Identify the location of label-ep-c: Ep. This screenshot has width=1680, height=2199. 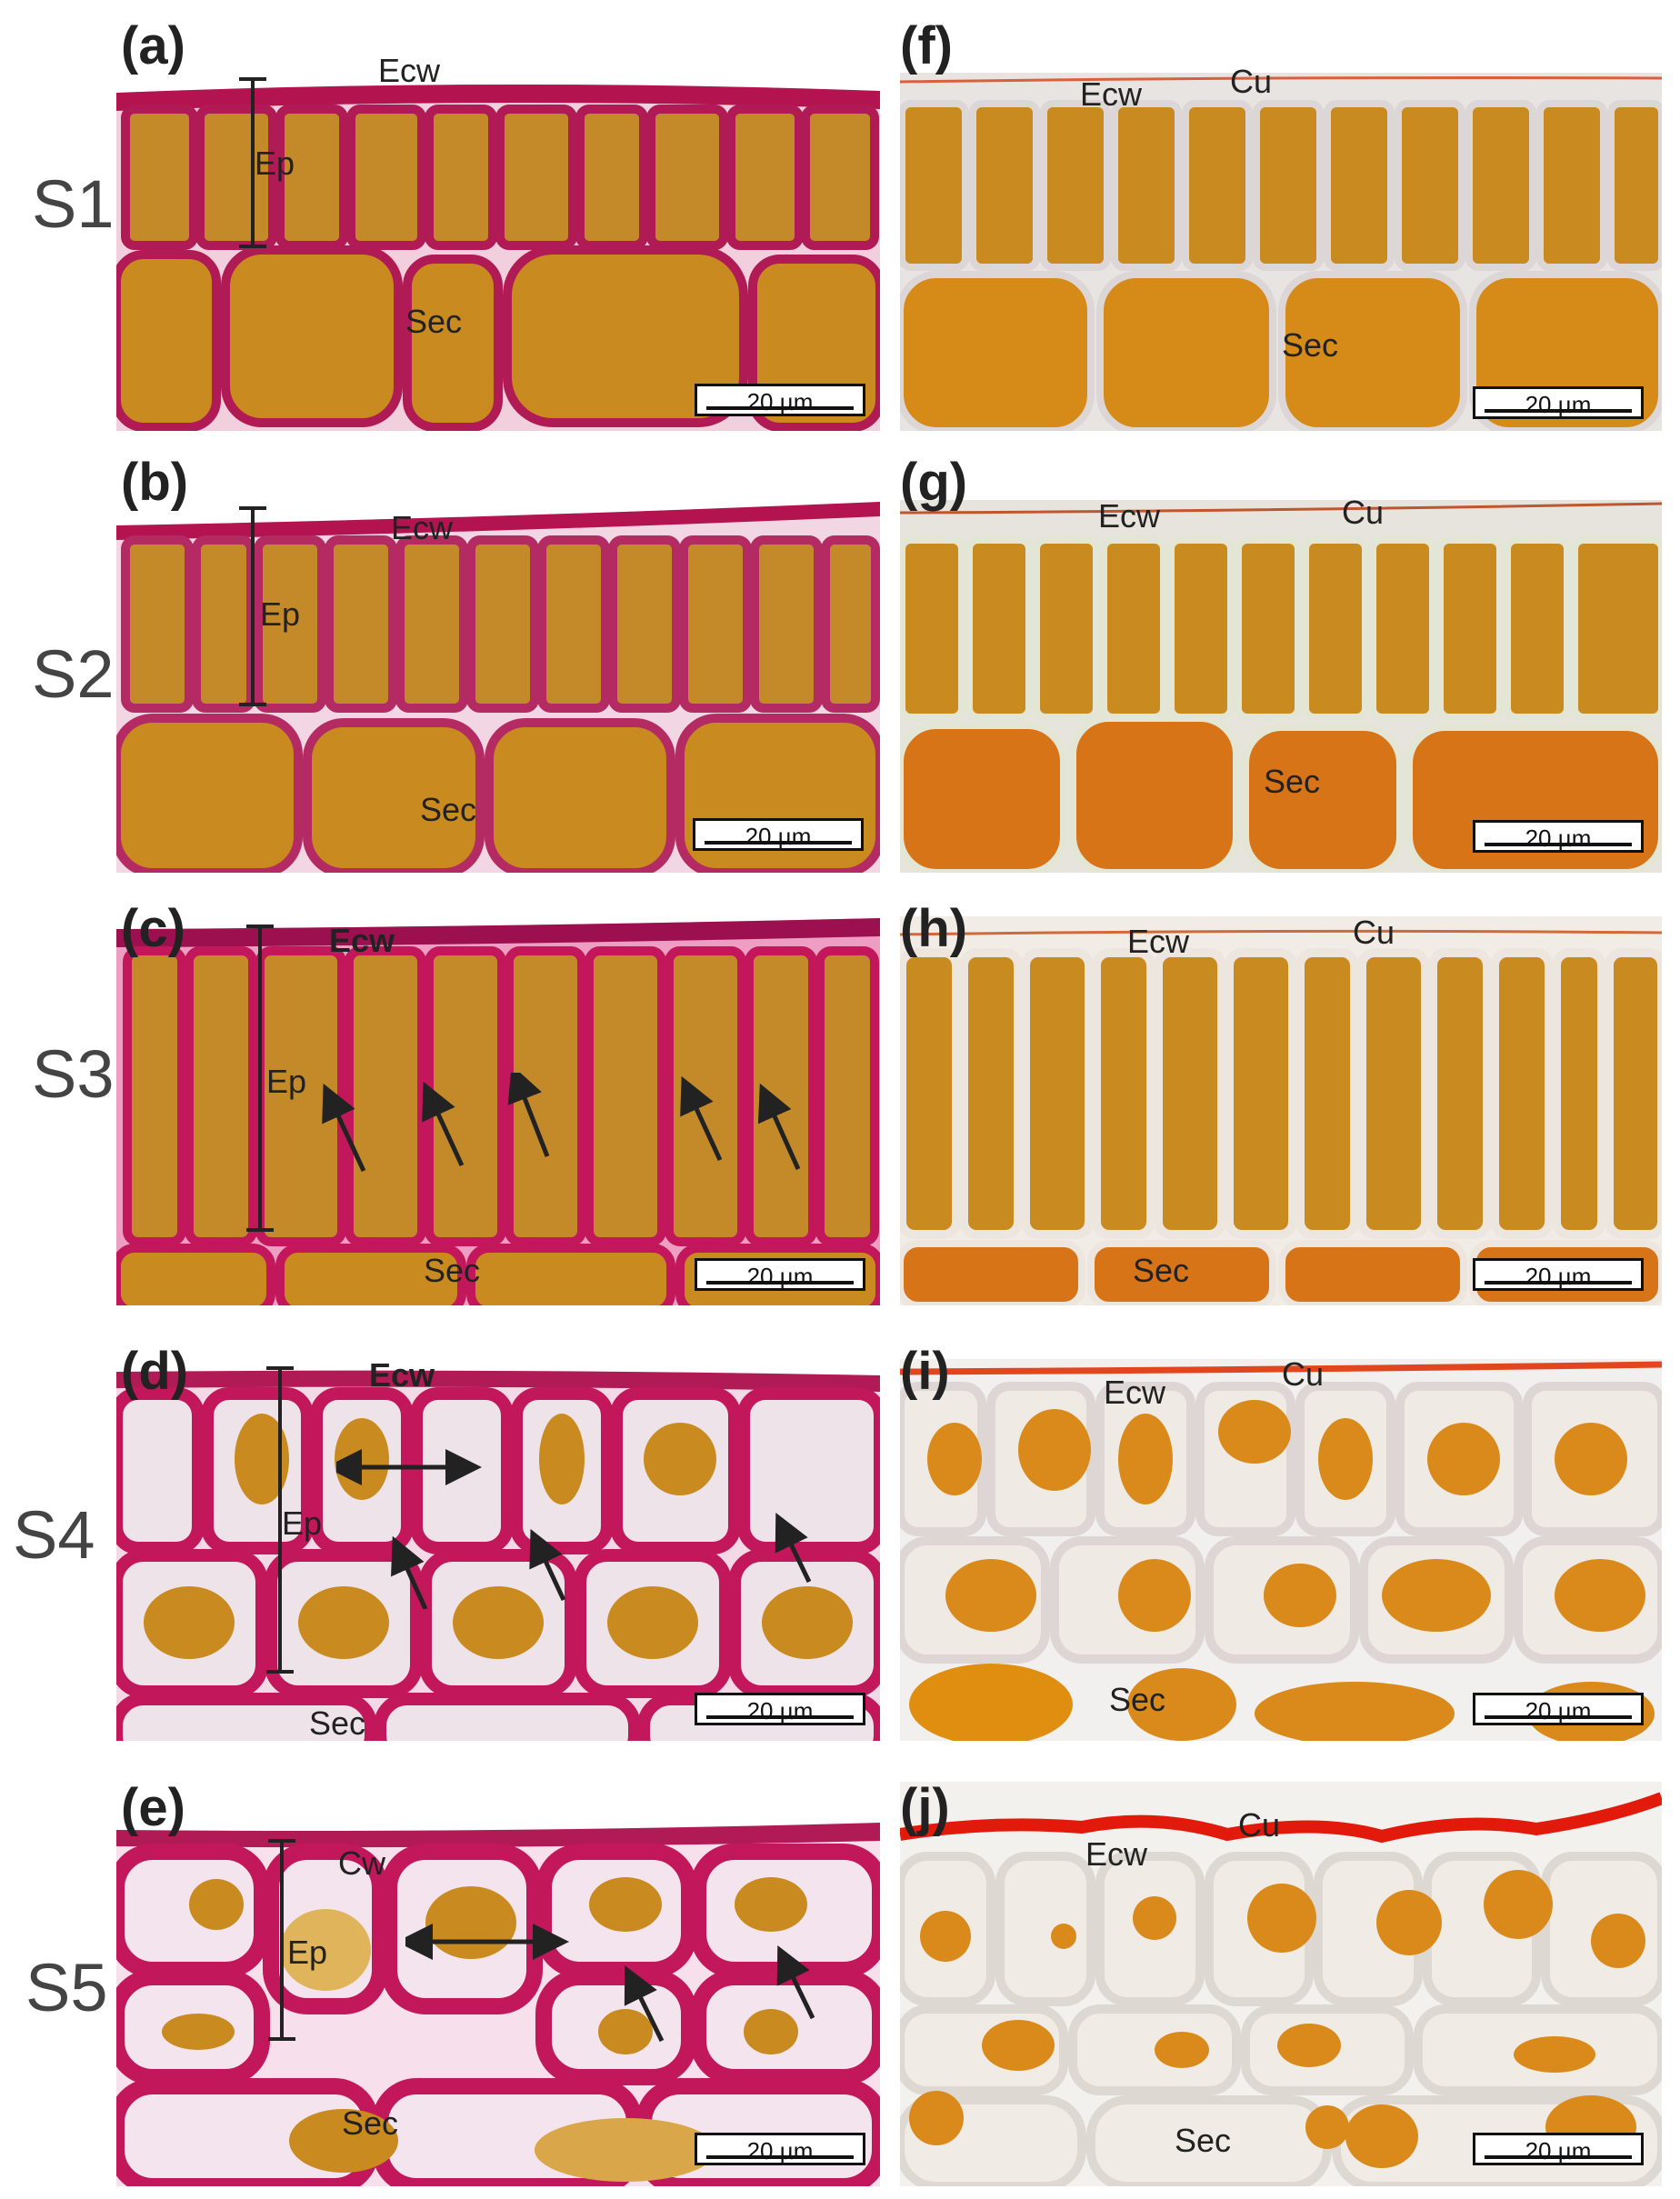
(286, 1081).